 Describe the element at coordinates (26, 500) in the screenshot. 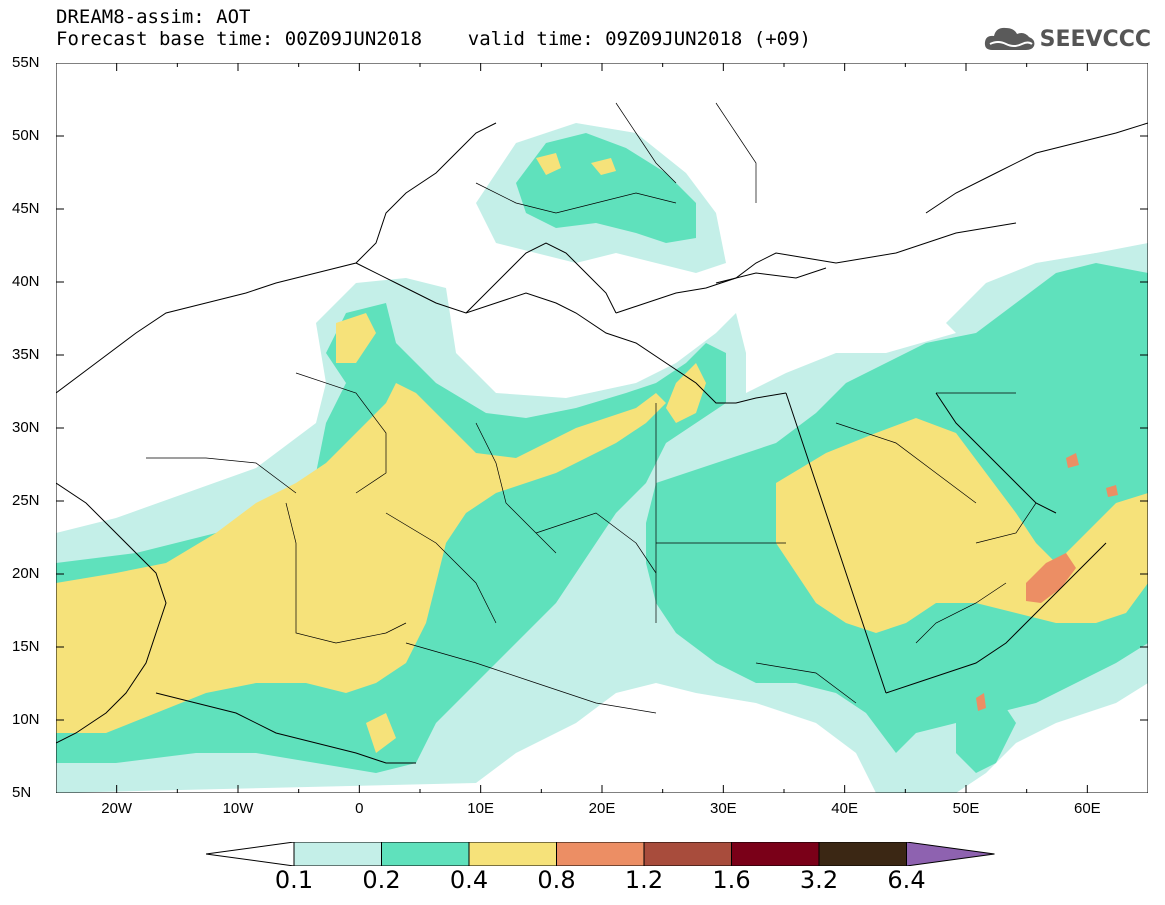

I see `lat-label: 25N` at that location.